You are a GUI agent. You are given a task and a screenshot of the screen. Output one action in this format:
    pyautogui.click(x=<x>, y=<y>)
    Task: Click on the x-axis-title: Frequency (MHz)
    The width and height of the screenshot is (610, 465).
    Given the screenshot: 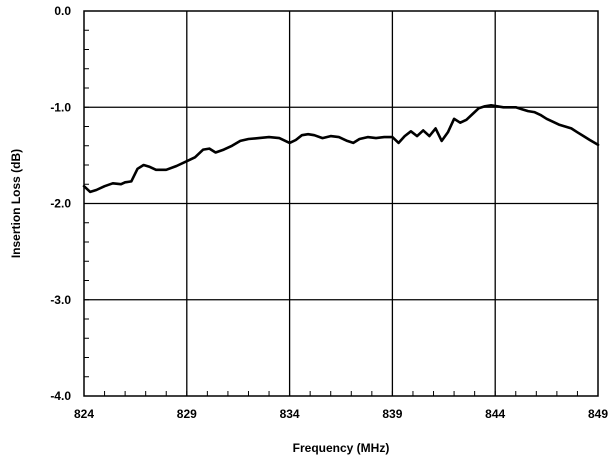 What is the action you would take?
    pyautogui.click(x=341, y=448)
    